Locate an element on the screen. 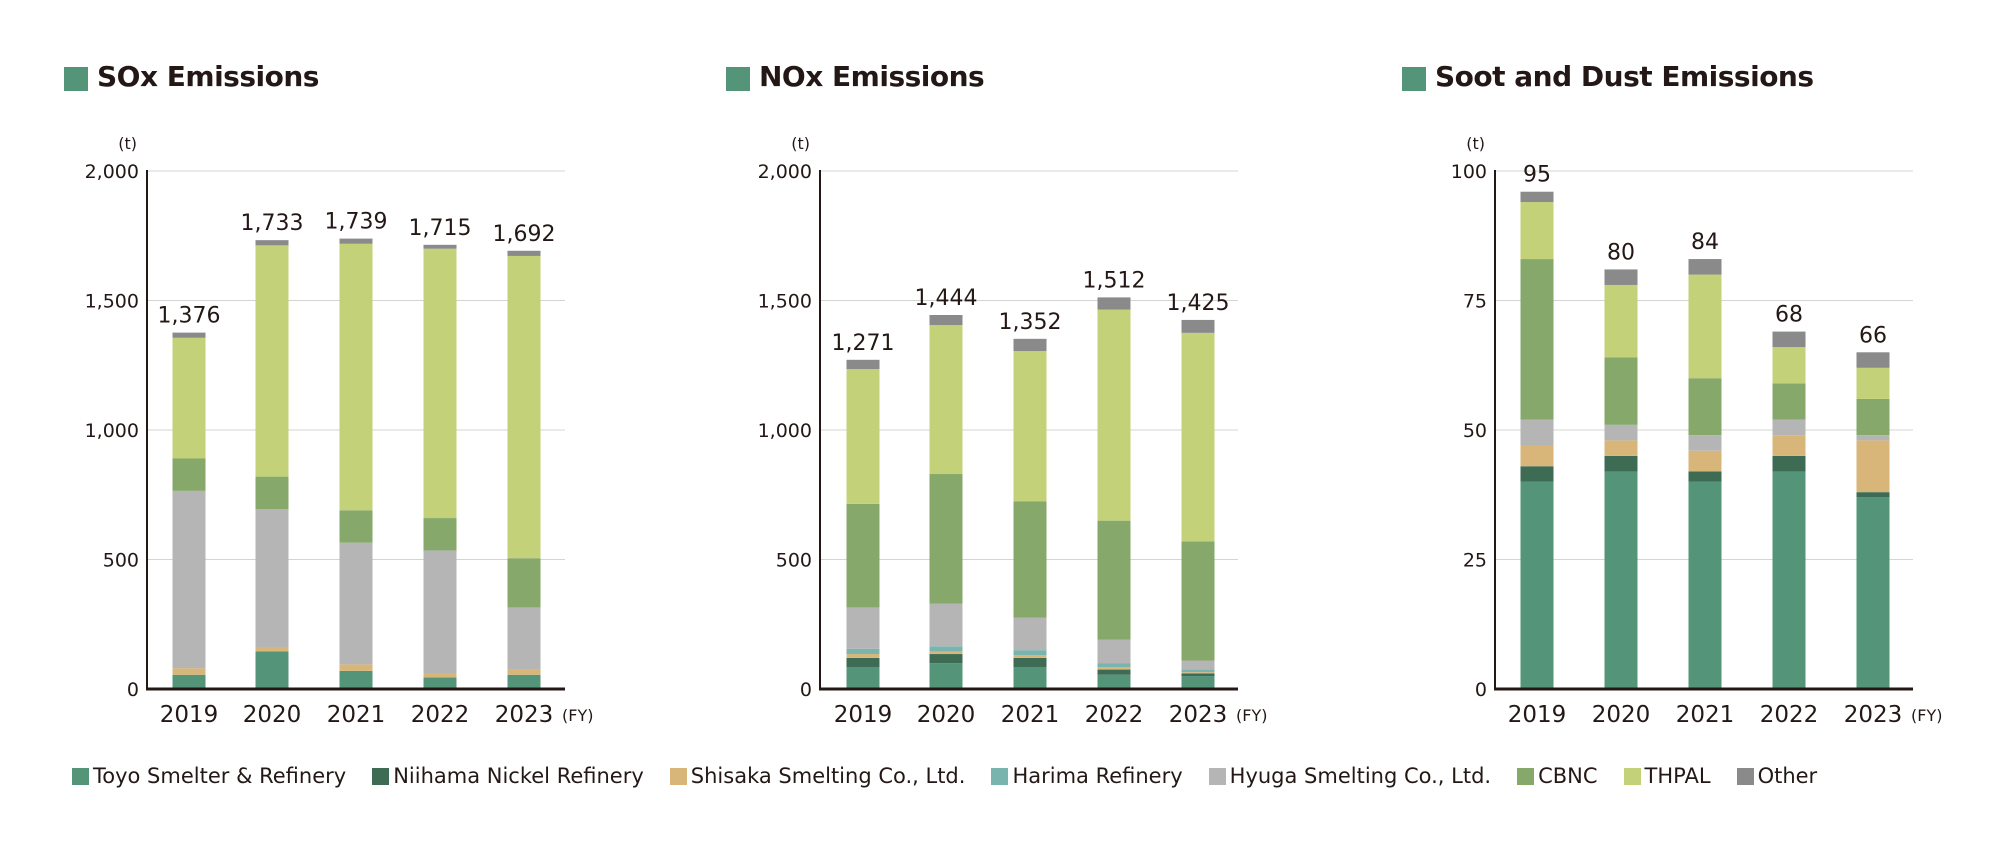 The height and width of the screenshot is (854, 2000). legend-label: Other is located at coordinates (1787, 776).